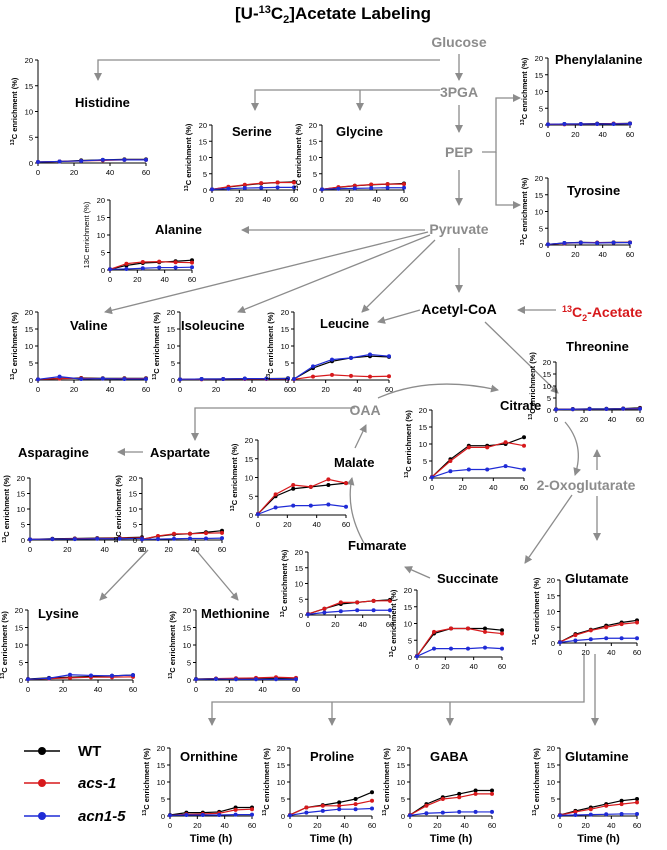  I want to click on node-2-oxoglutarate: 2-Oxoglutarate, so click(586, 485).